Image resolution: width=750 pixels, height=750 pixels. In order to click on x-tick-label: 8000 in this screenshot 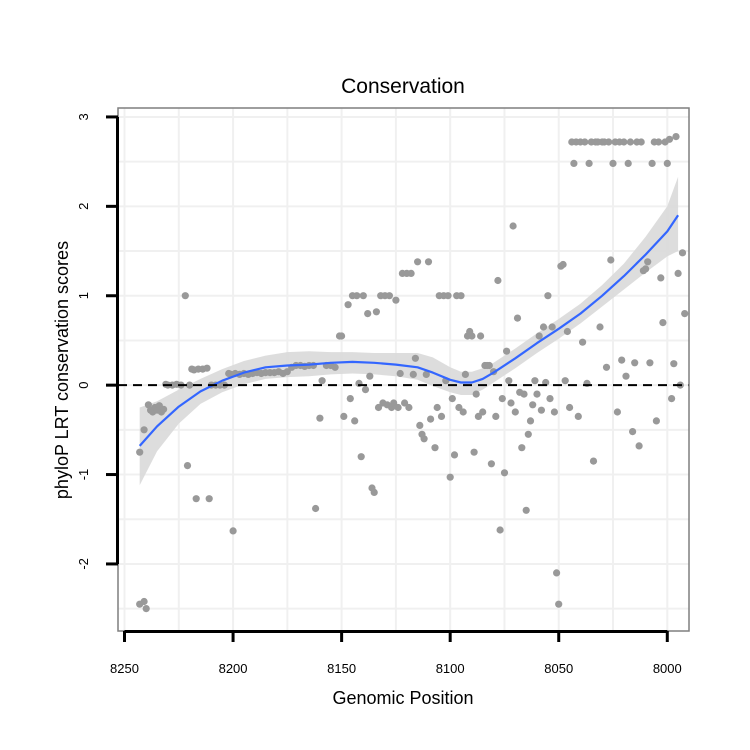, I will do `click(667, 668)`.